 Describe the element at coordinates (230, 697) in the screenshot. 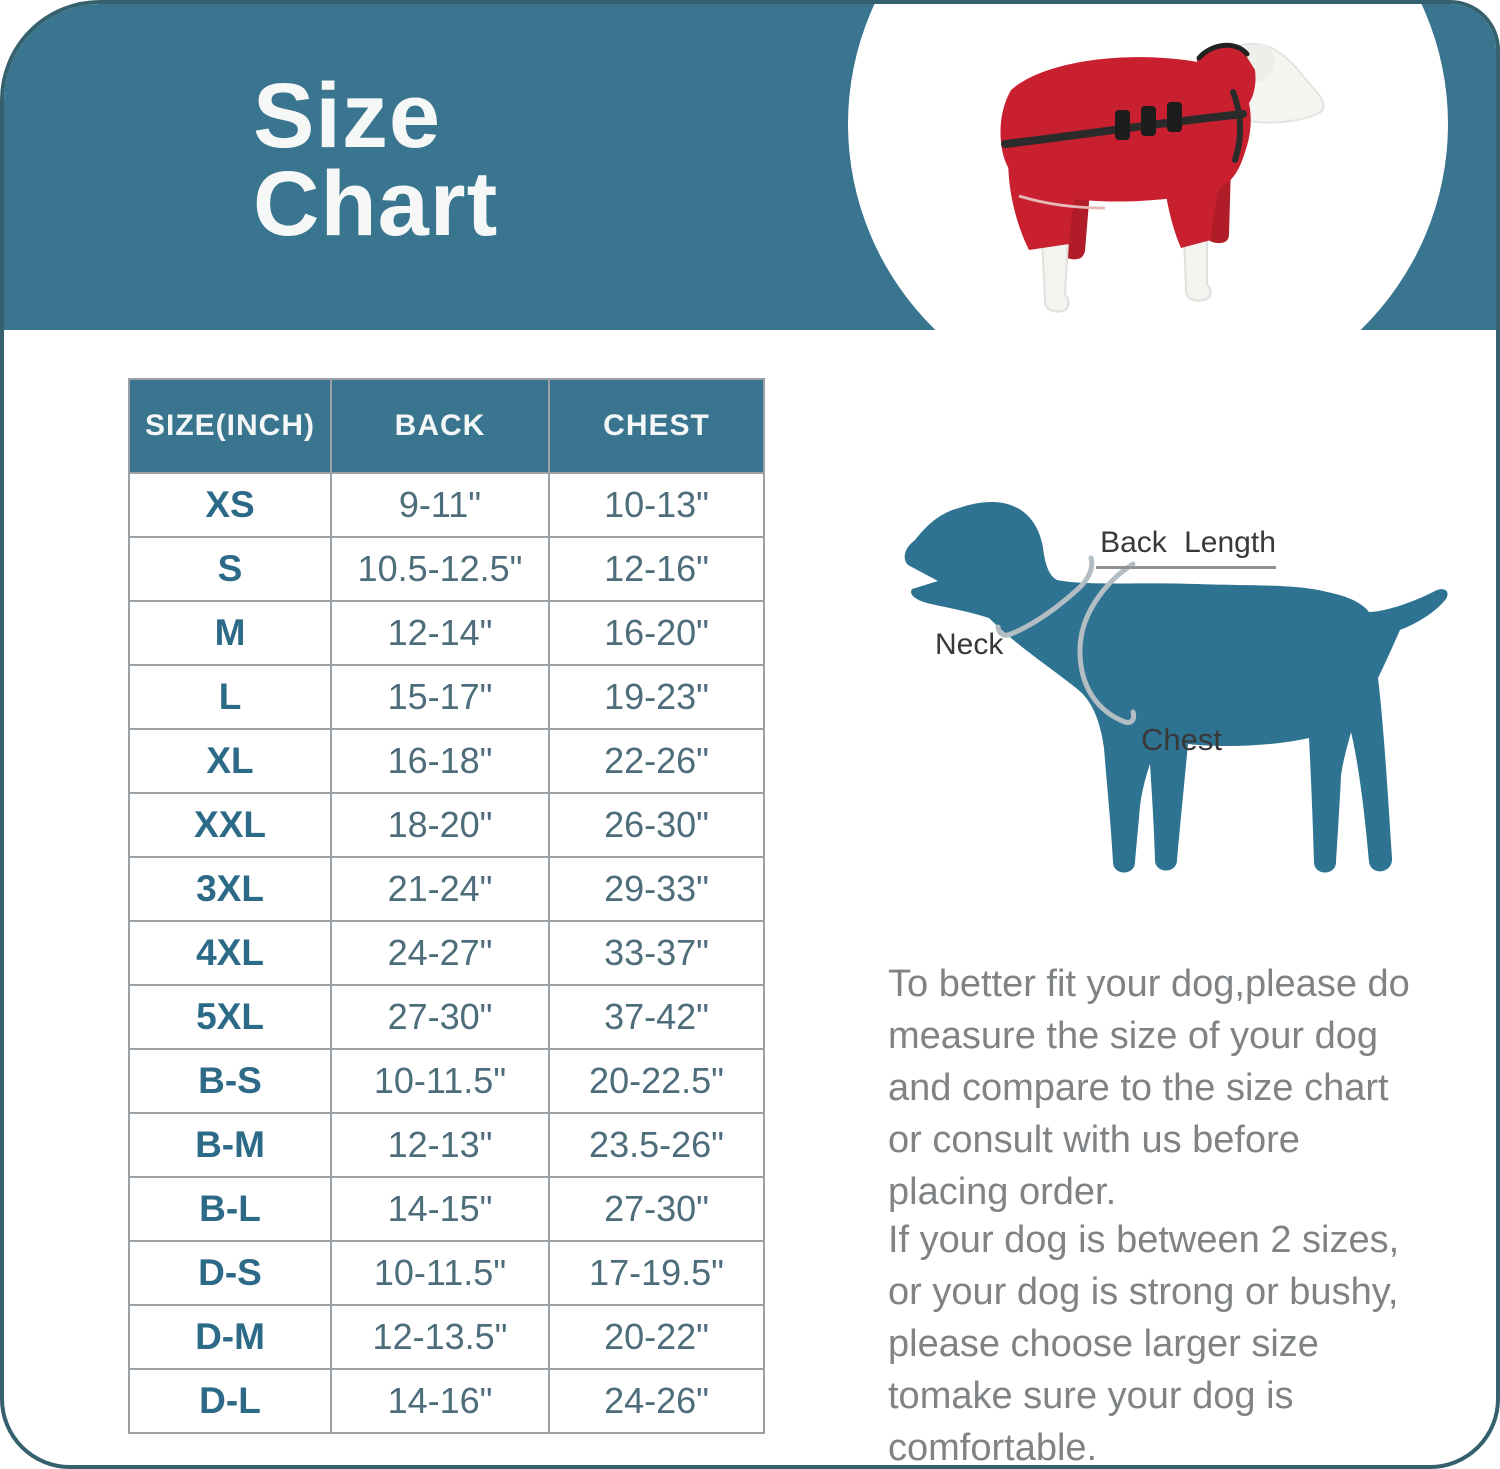

I see `size-cell: L` at that location.